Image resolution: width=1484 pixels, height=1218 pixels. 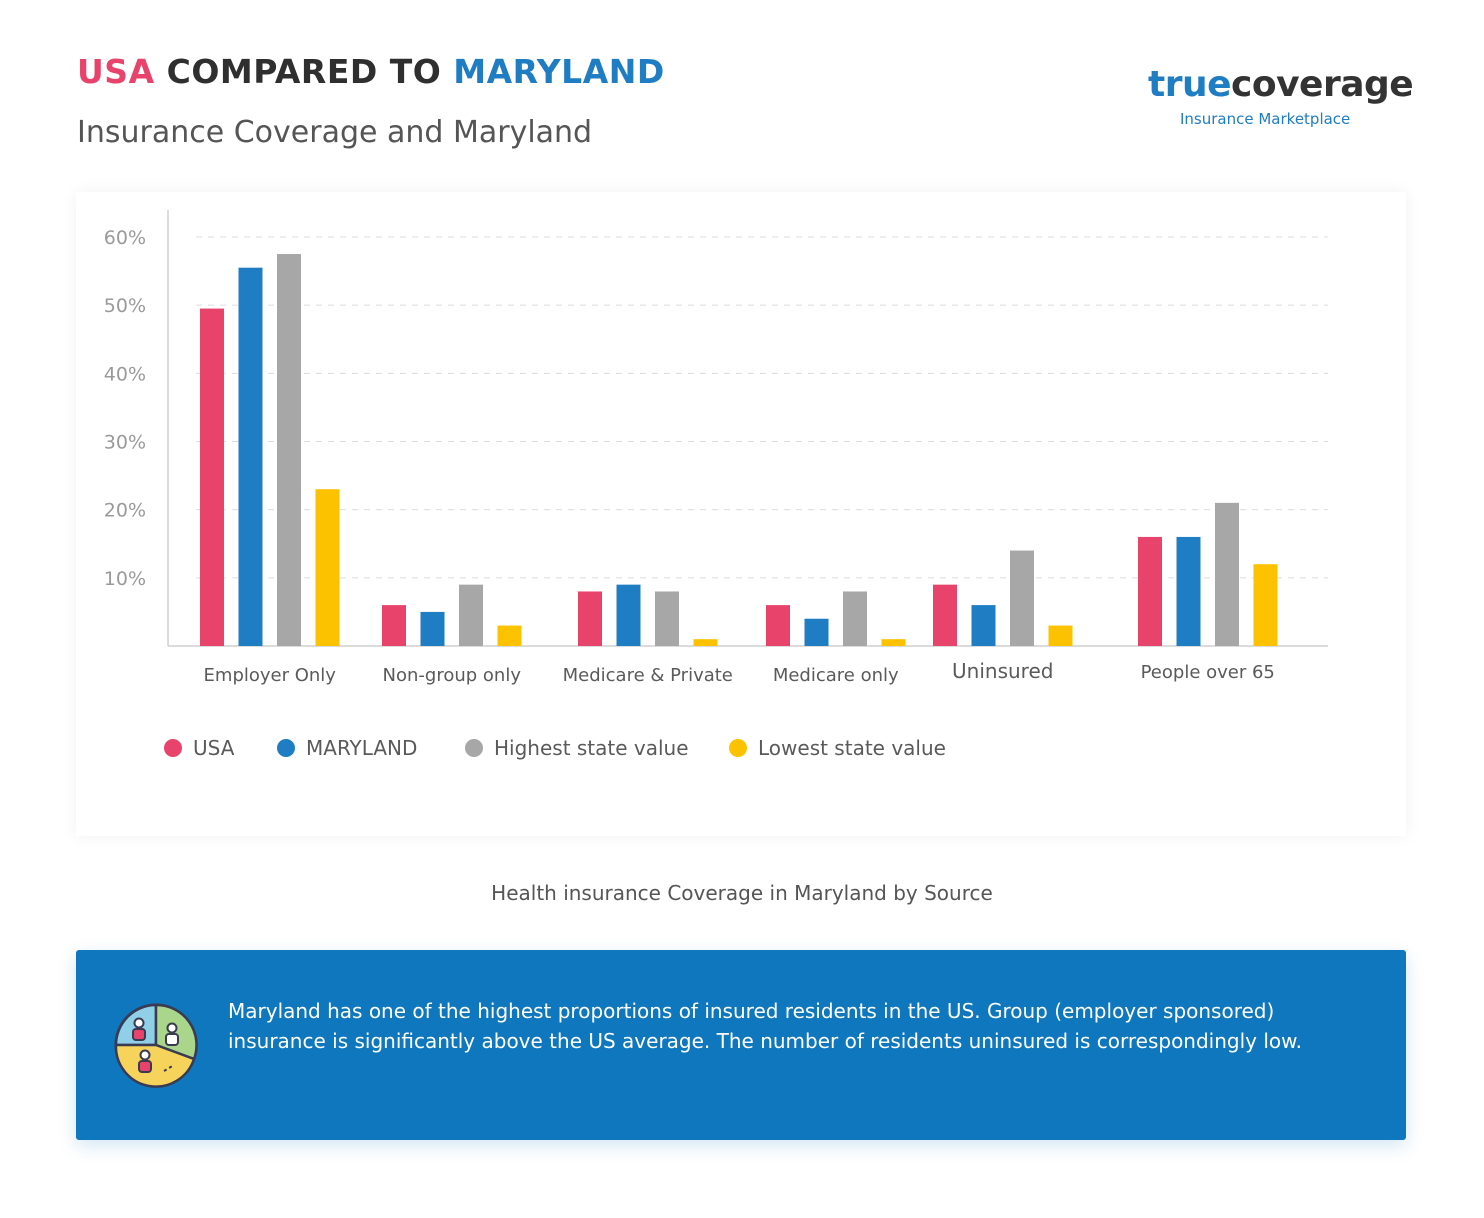 I want to click on legend-label: MARYLAND, so click(x=361, y=748).